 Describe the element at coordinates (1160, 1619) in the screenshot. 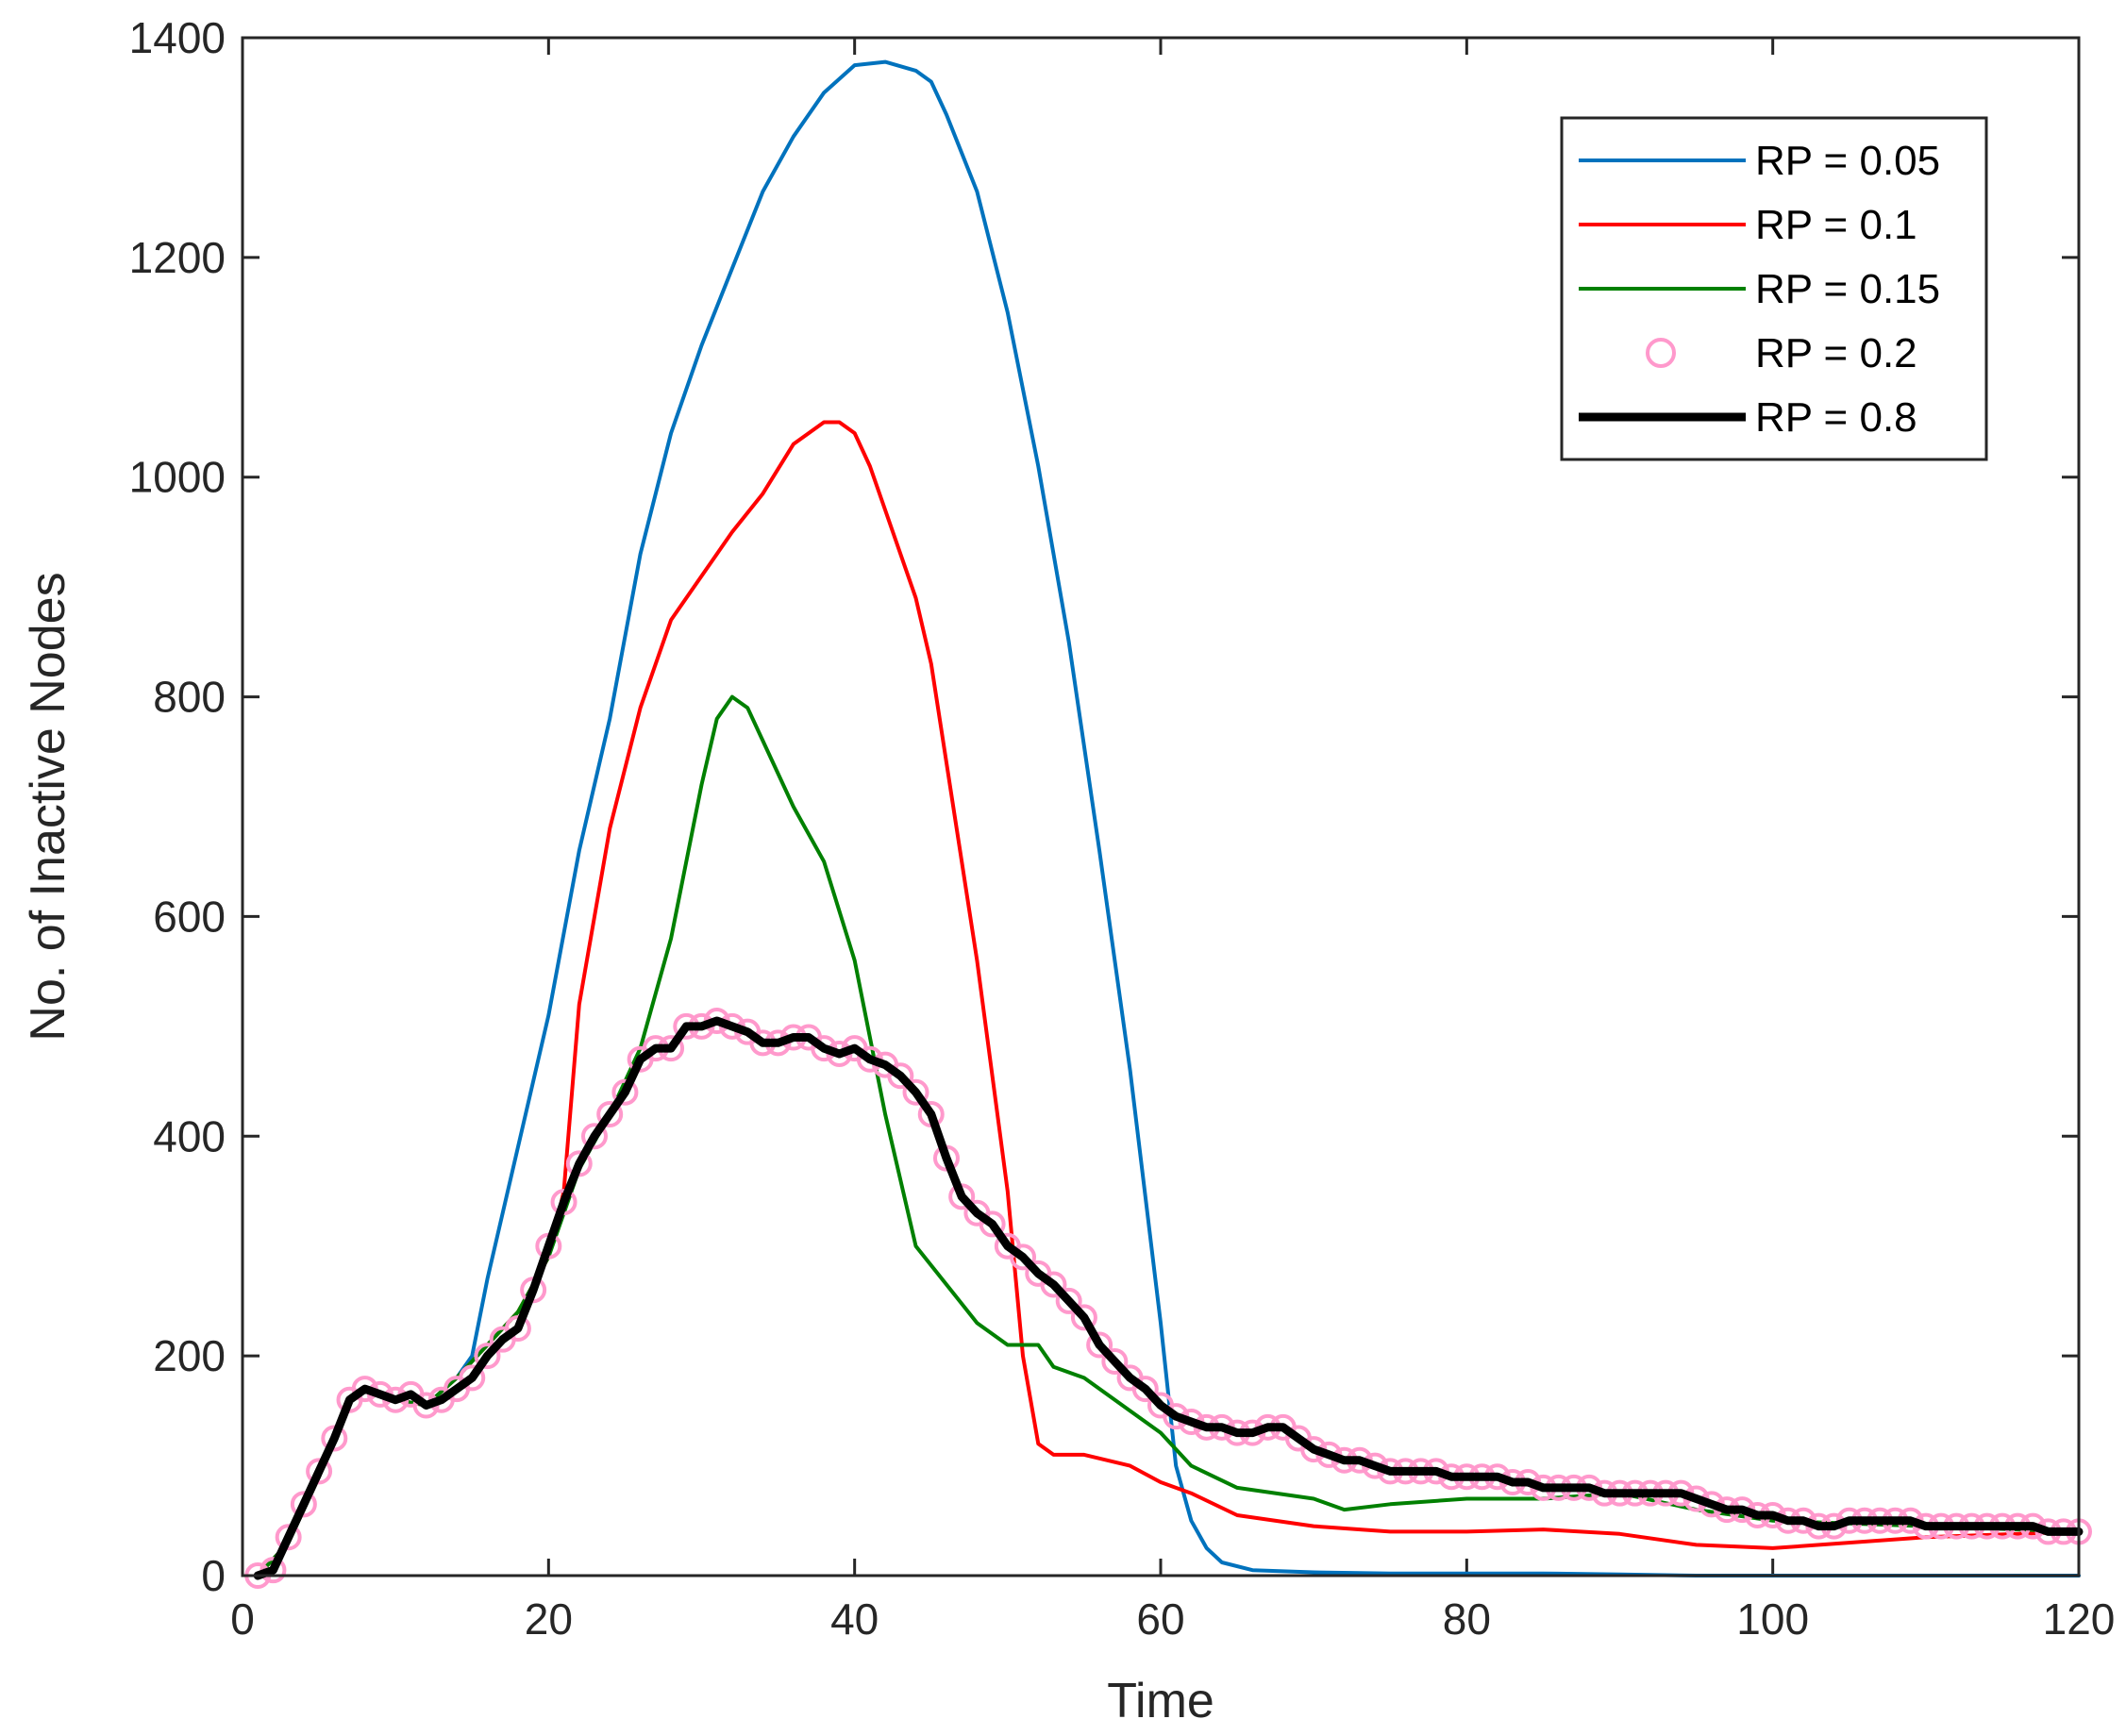

I see `x-tick-label: 60` at that location.